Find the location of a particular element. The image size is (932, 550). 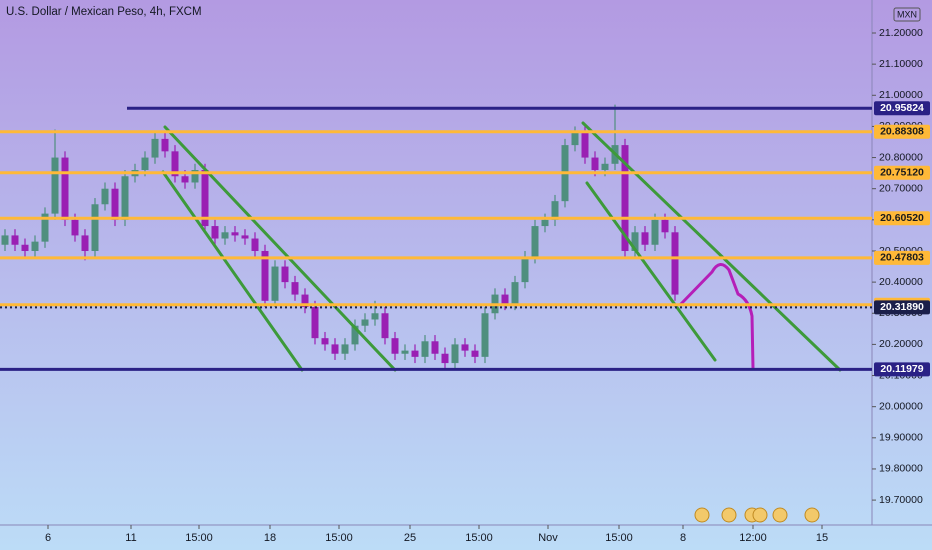

level-label: 20.47803 is located at coordinates (902, 258).